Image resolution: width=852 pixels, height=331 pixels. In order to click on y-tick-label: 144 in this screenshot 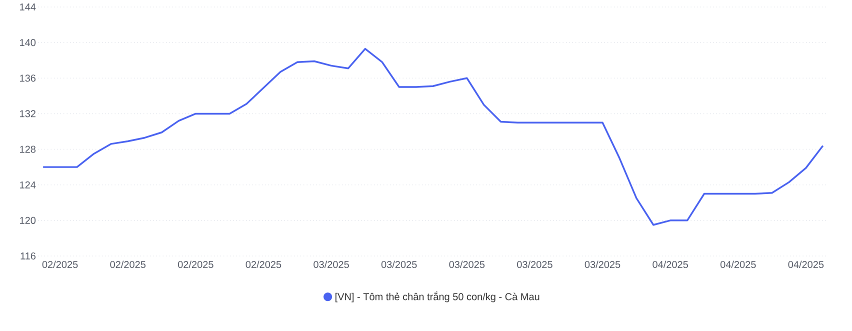, I will do `click(28, 7)`.